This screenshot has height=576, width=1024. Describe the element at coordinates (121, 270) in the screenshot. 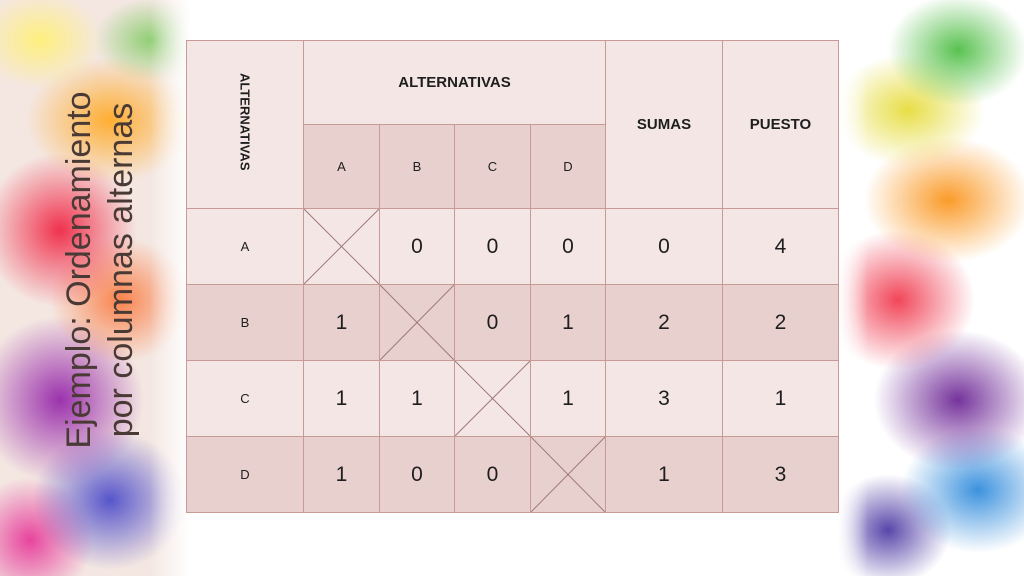

I see `slide-title-line2: por columnas alternas` at that location.